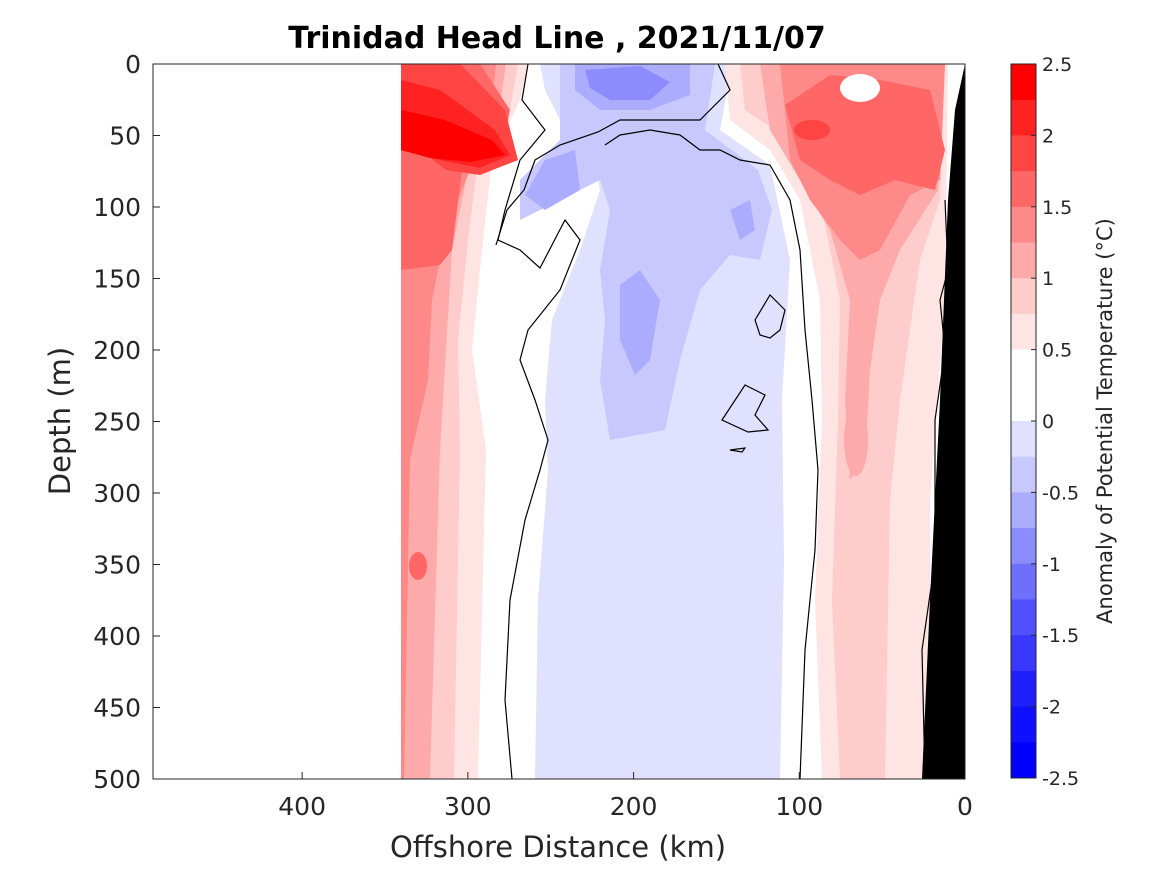  I want to click on y-tick-label: 350, so click(117, 565).